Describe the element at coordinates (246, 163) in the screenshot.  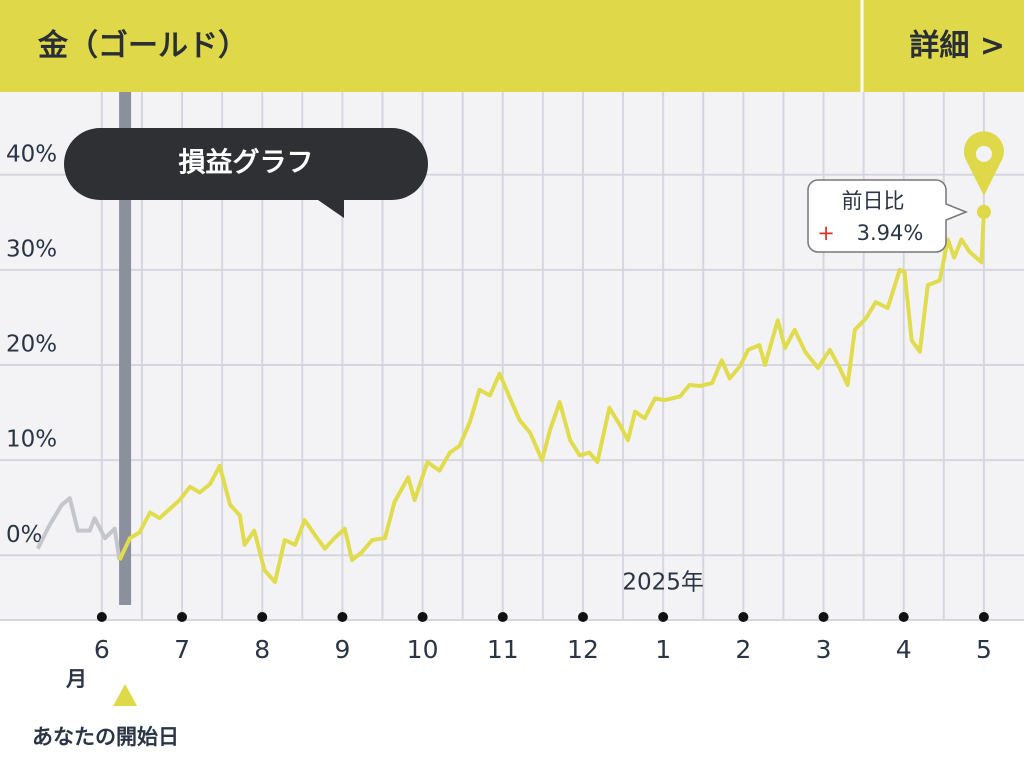
I see `tooltip-text: 損益グラフ` at that location.